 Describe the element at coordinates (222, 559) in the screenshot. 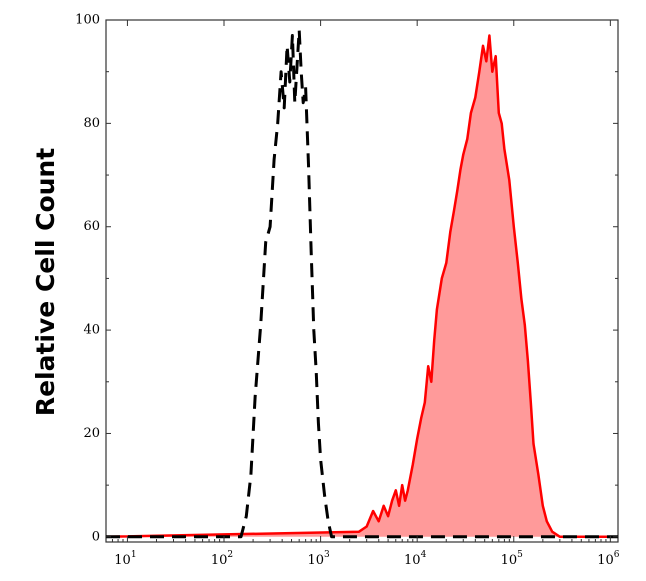

I see `x-tick-label: 10²` at that location.